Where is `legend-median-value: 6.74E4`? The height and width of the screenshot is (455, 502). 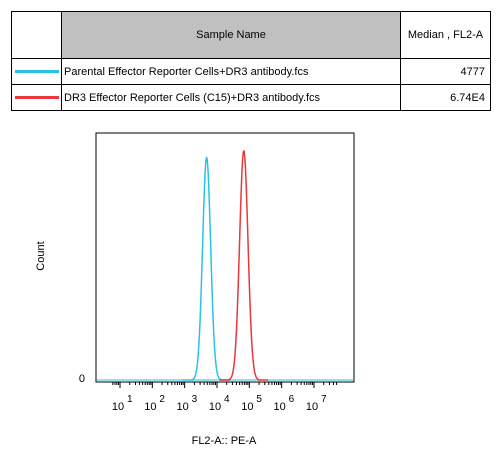
legend-median-value: 6.74E4 is located at coordinates (445, 97).